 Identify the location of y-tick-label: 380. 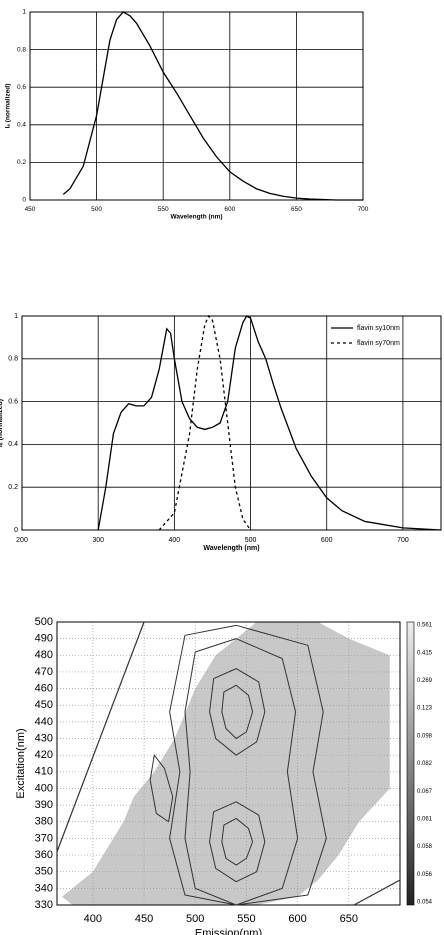
(44, 822).